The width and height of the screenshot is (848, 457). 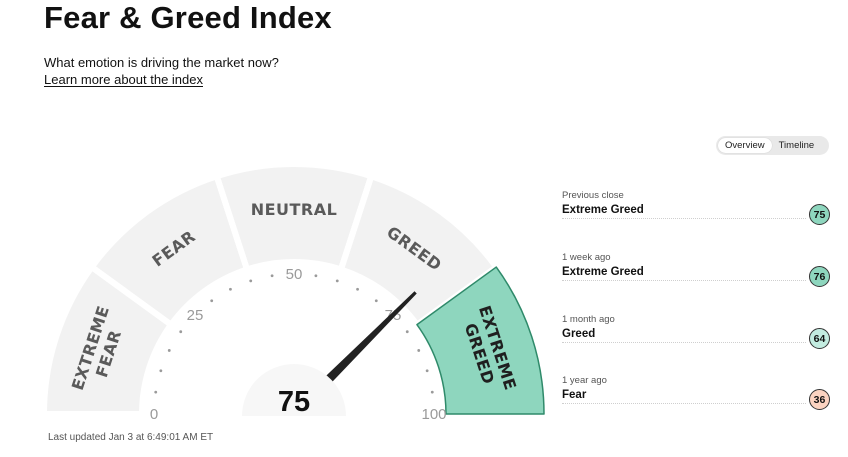 I want to click on history-when: Previous close, so click(x=593, y=195).